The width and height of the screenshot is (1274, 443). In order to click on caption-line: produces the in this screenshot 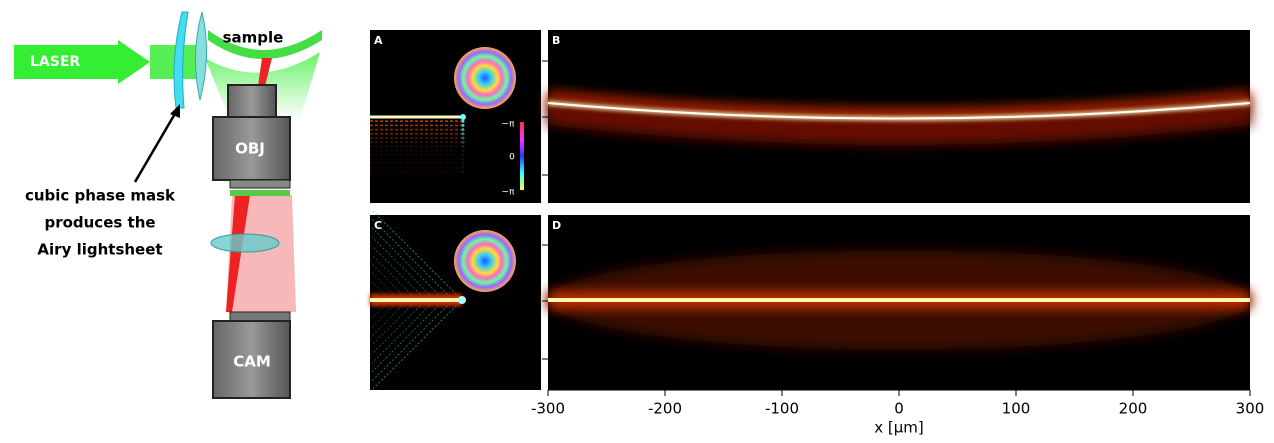, I will do `click(99, 223)`.